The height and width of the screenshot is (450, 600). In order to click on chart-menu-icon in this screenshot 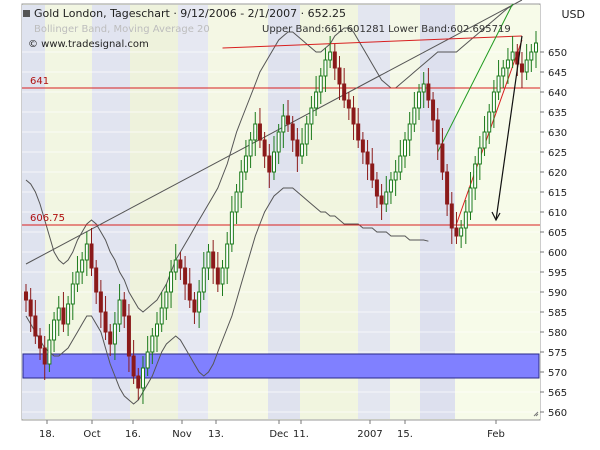, I will do `click(26, 13)`.